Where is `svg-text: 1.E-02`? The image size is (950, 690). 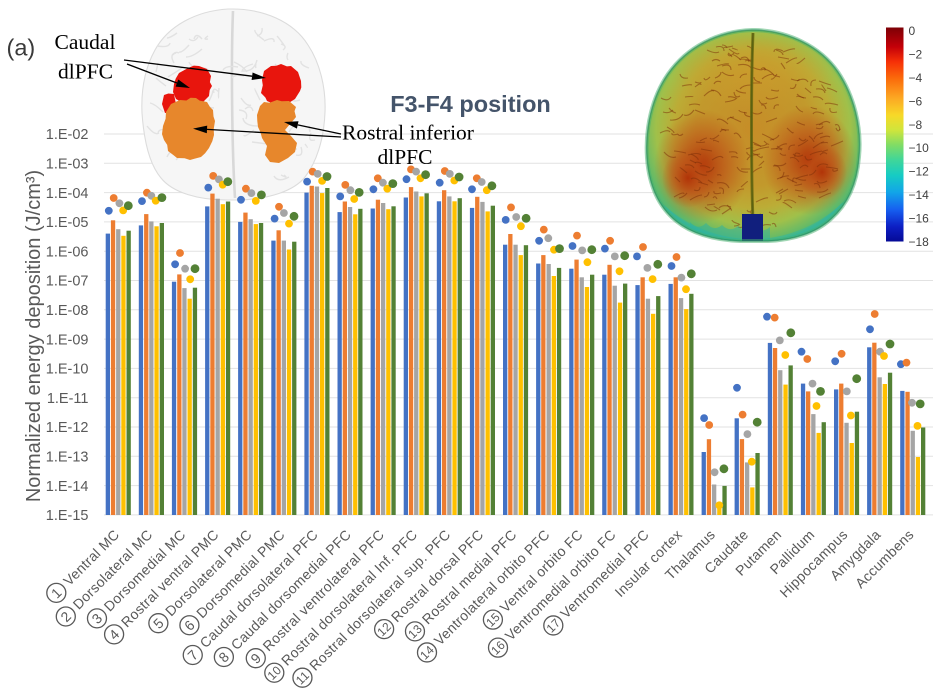
svg-text: 1.E-02 is located at coordinates (67, 135).